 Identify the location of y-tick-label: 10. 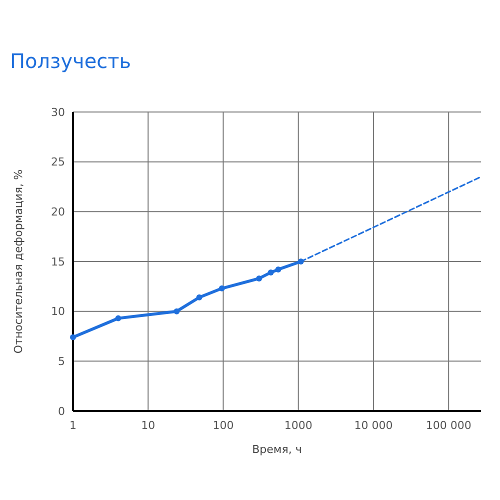
(58, 311).